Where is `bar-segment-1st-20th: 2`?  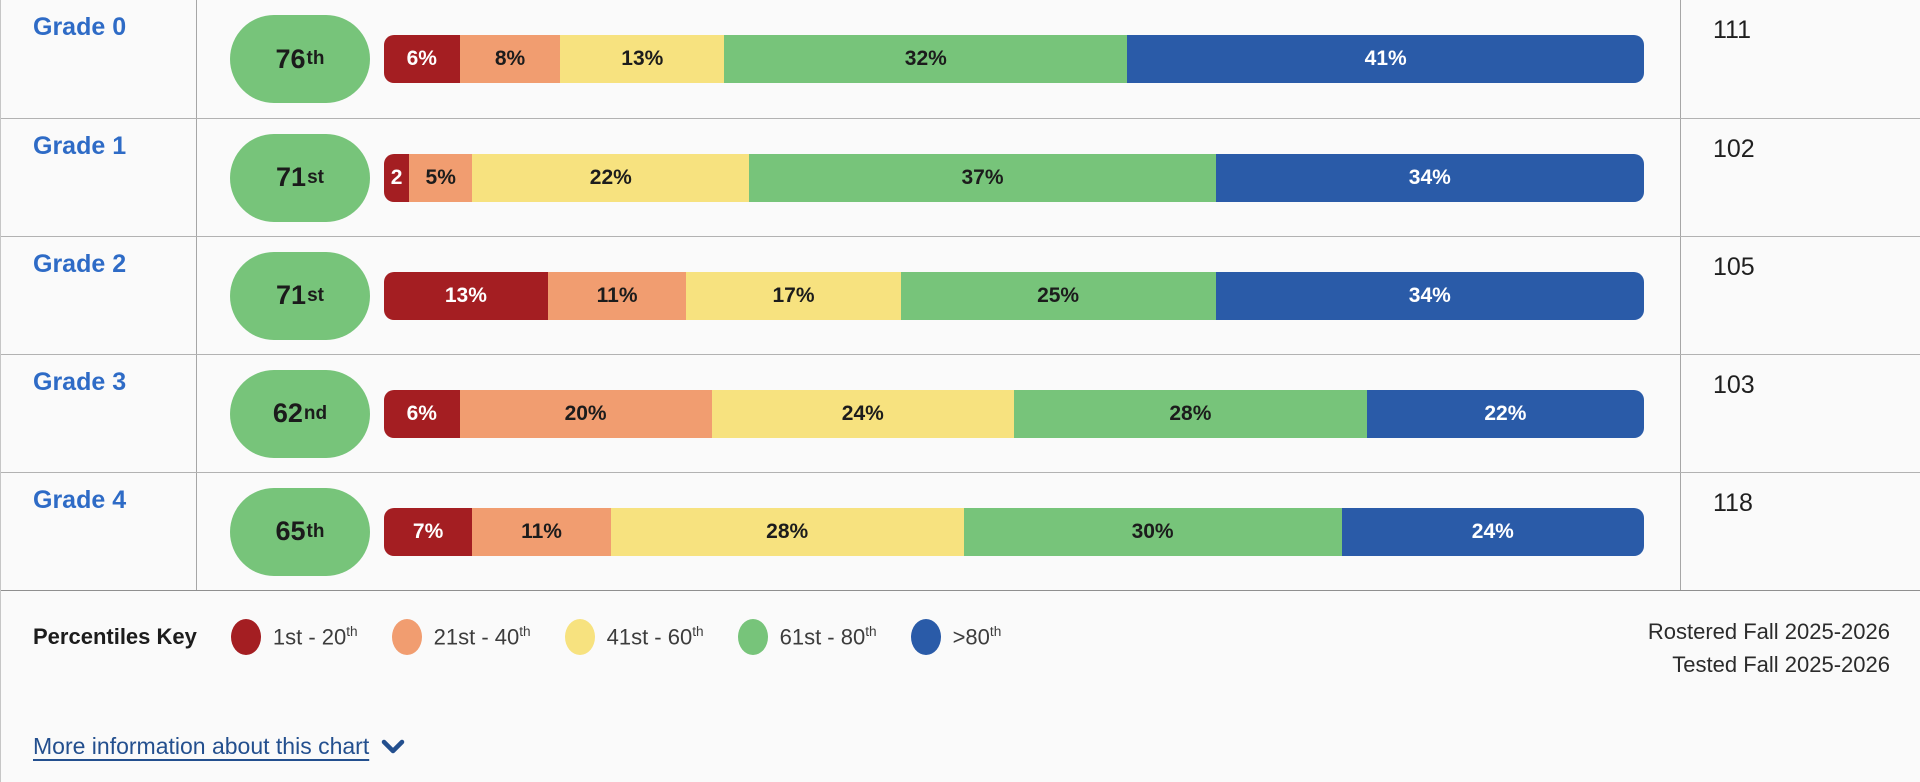 bar-segment-1st-20th: 2 is located at coordinates (397, 177).